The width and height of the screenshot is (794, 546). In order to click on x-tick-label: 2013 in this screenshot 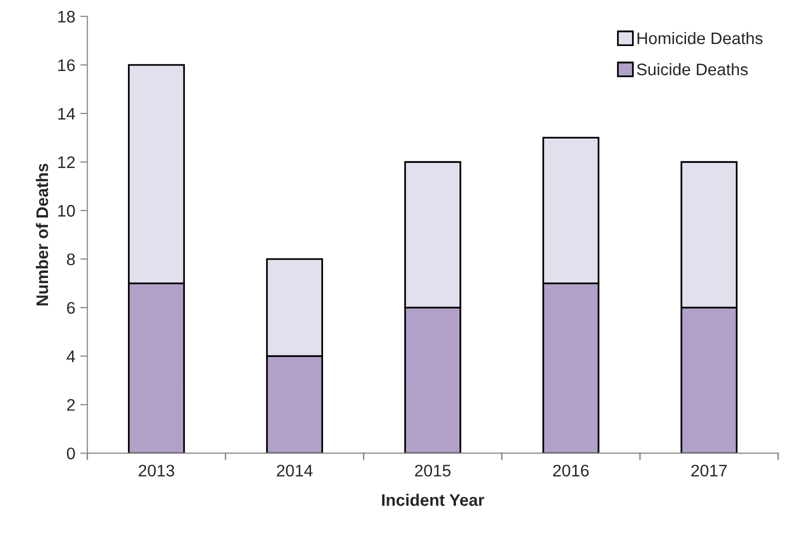, I will do `click(156, 470)`.